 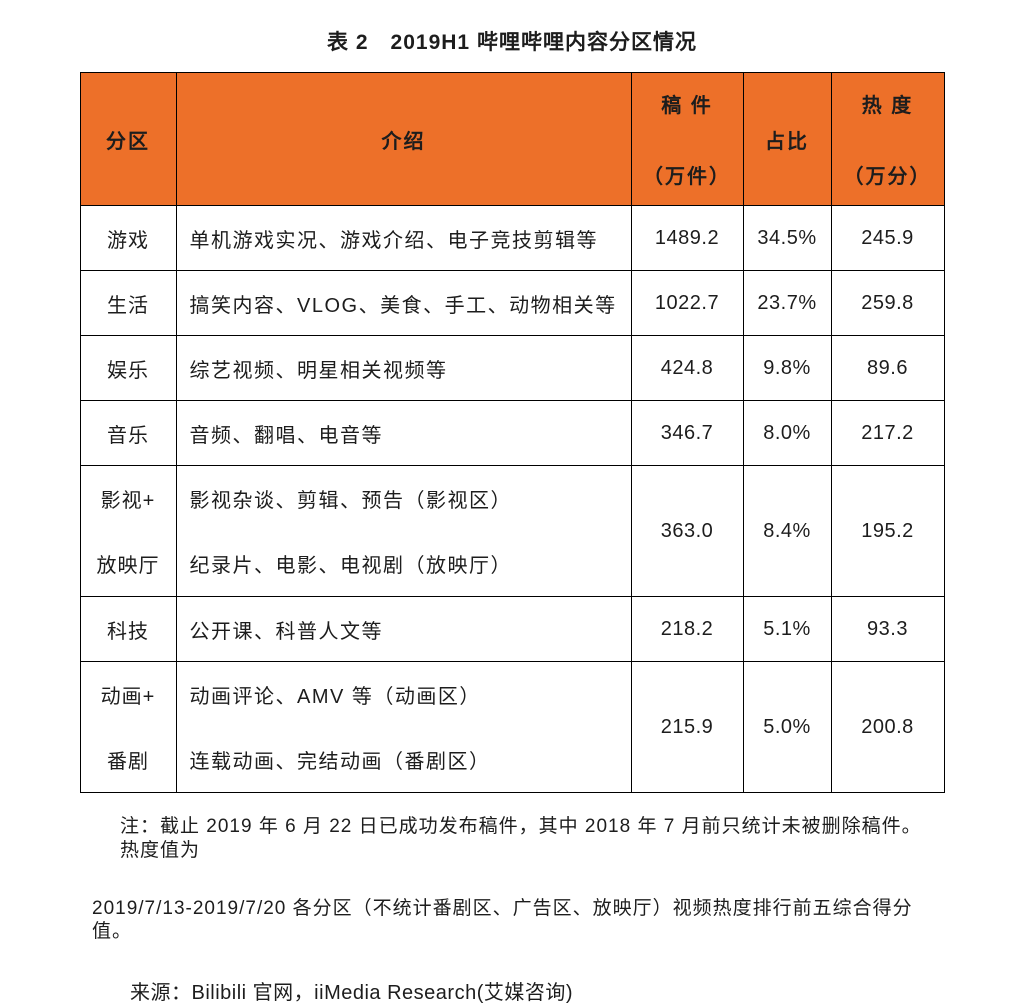 What do you see at coordinates (403, 433) in the screenshot?
I see `description-cell: 音频、翻唱、电音等` at bounding box center [403, 433].